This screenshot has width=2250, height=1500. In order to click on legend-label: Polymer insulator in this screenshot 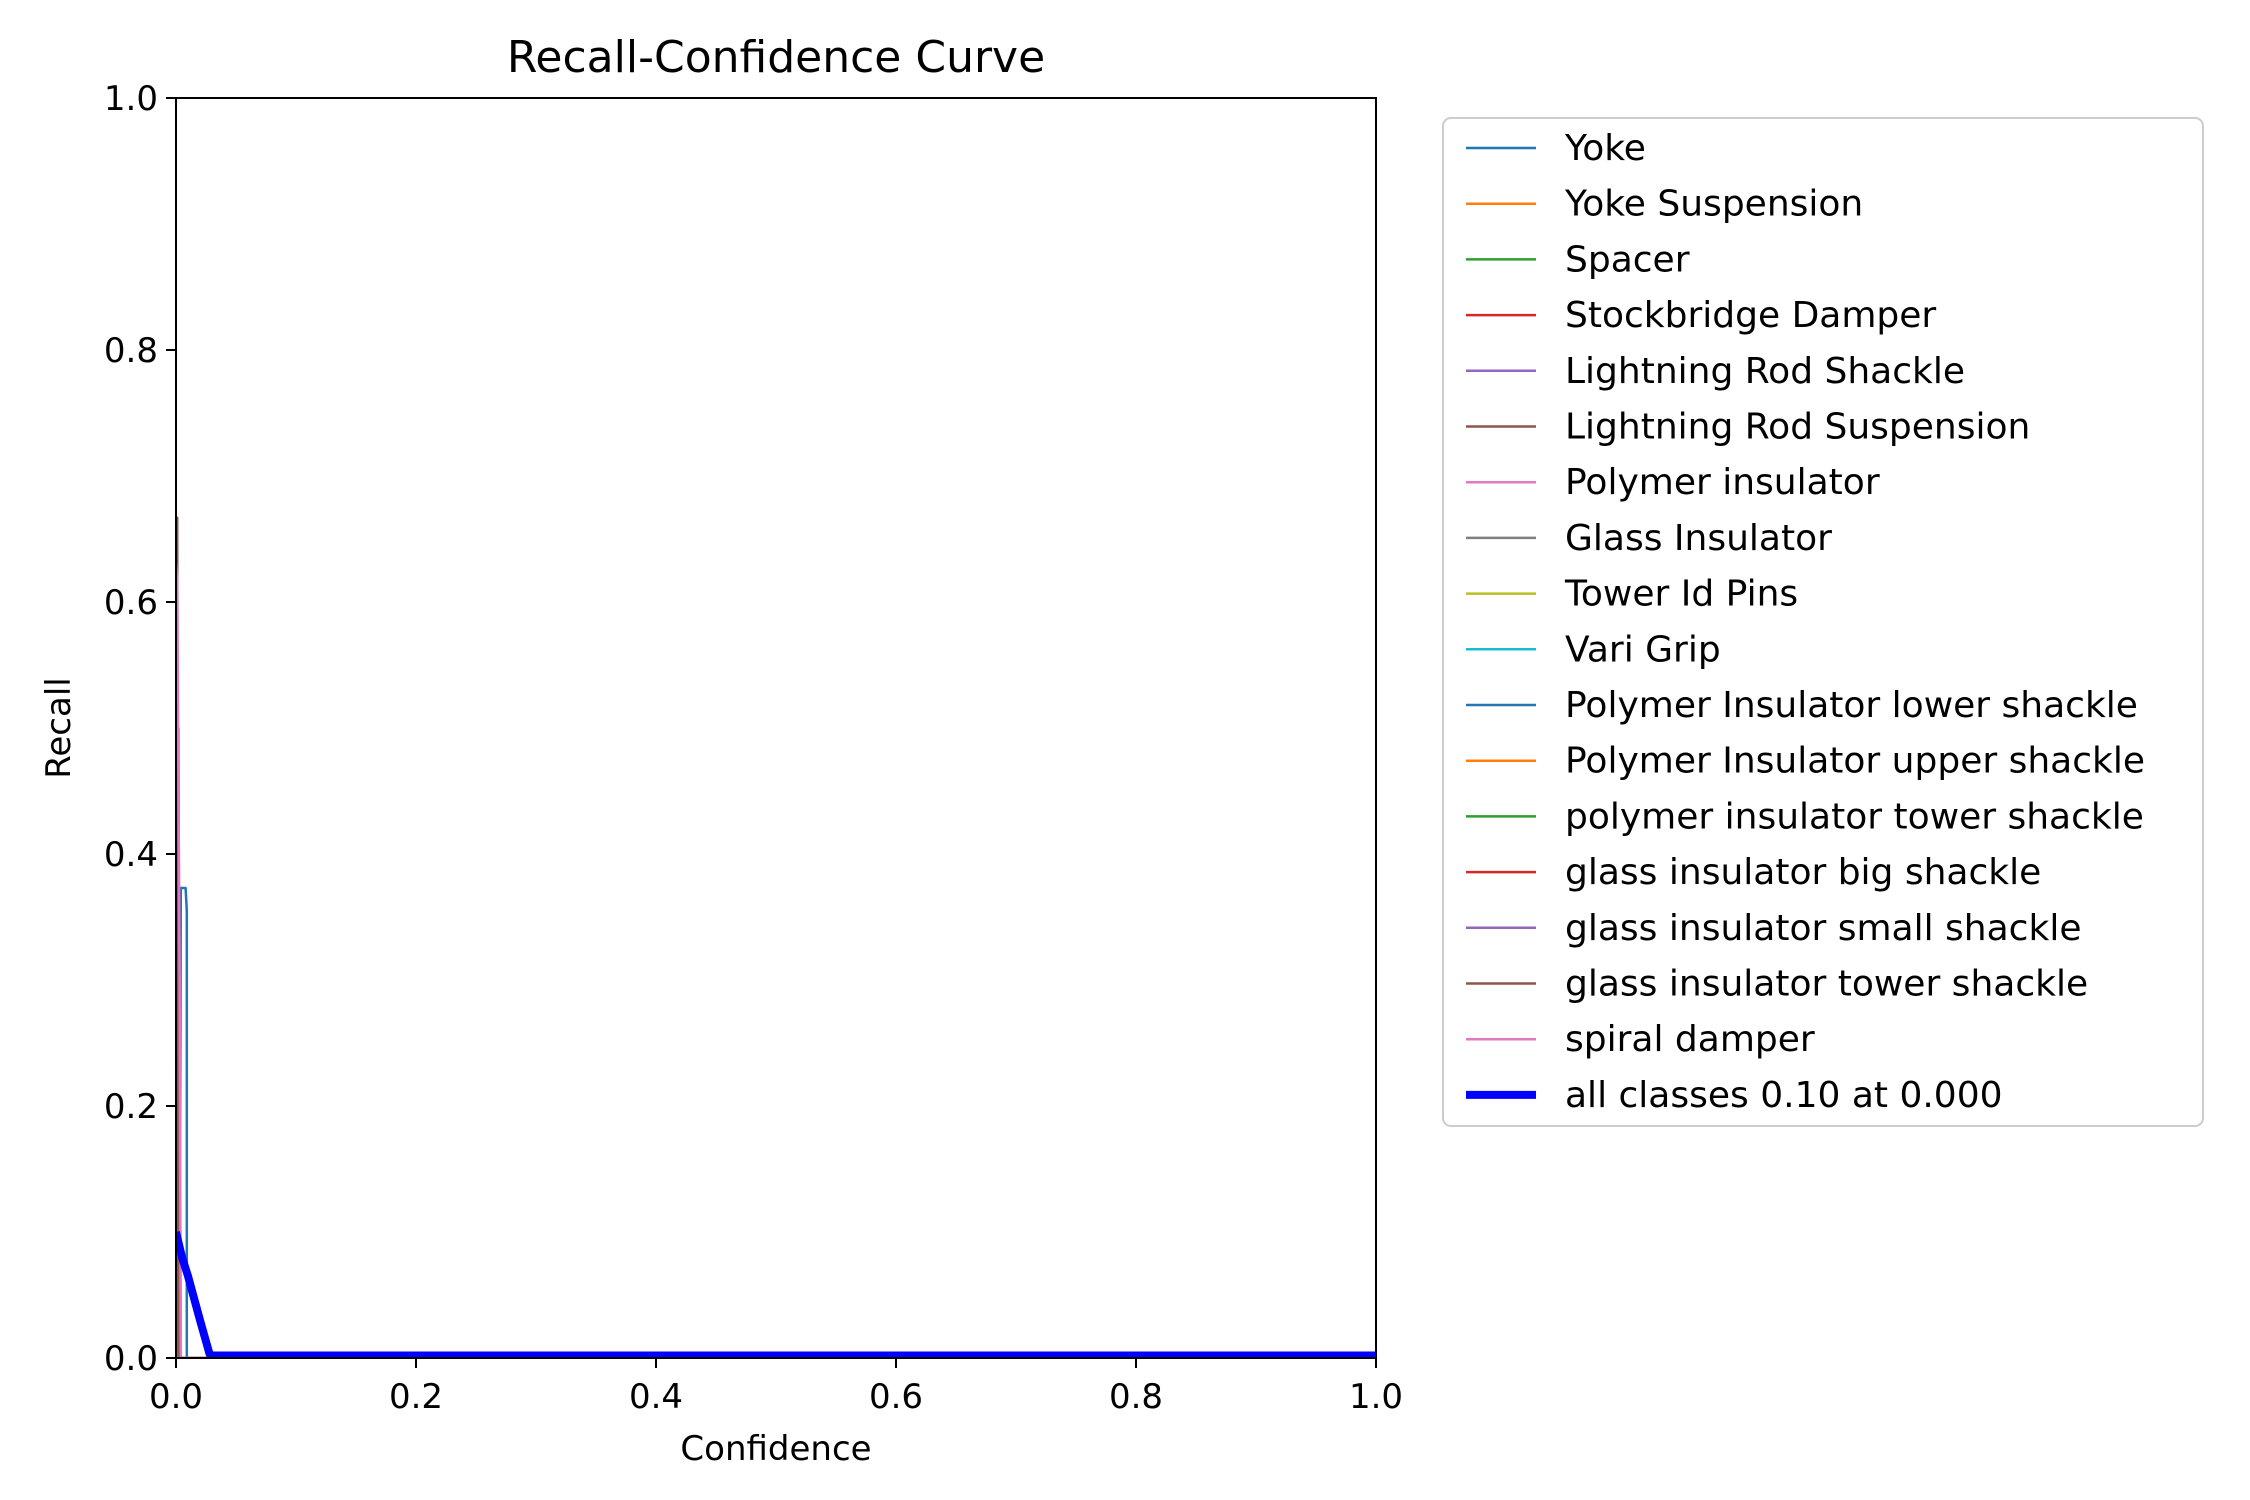, I will do `click(1722, 482)`.